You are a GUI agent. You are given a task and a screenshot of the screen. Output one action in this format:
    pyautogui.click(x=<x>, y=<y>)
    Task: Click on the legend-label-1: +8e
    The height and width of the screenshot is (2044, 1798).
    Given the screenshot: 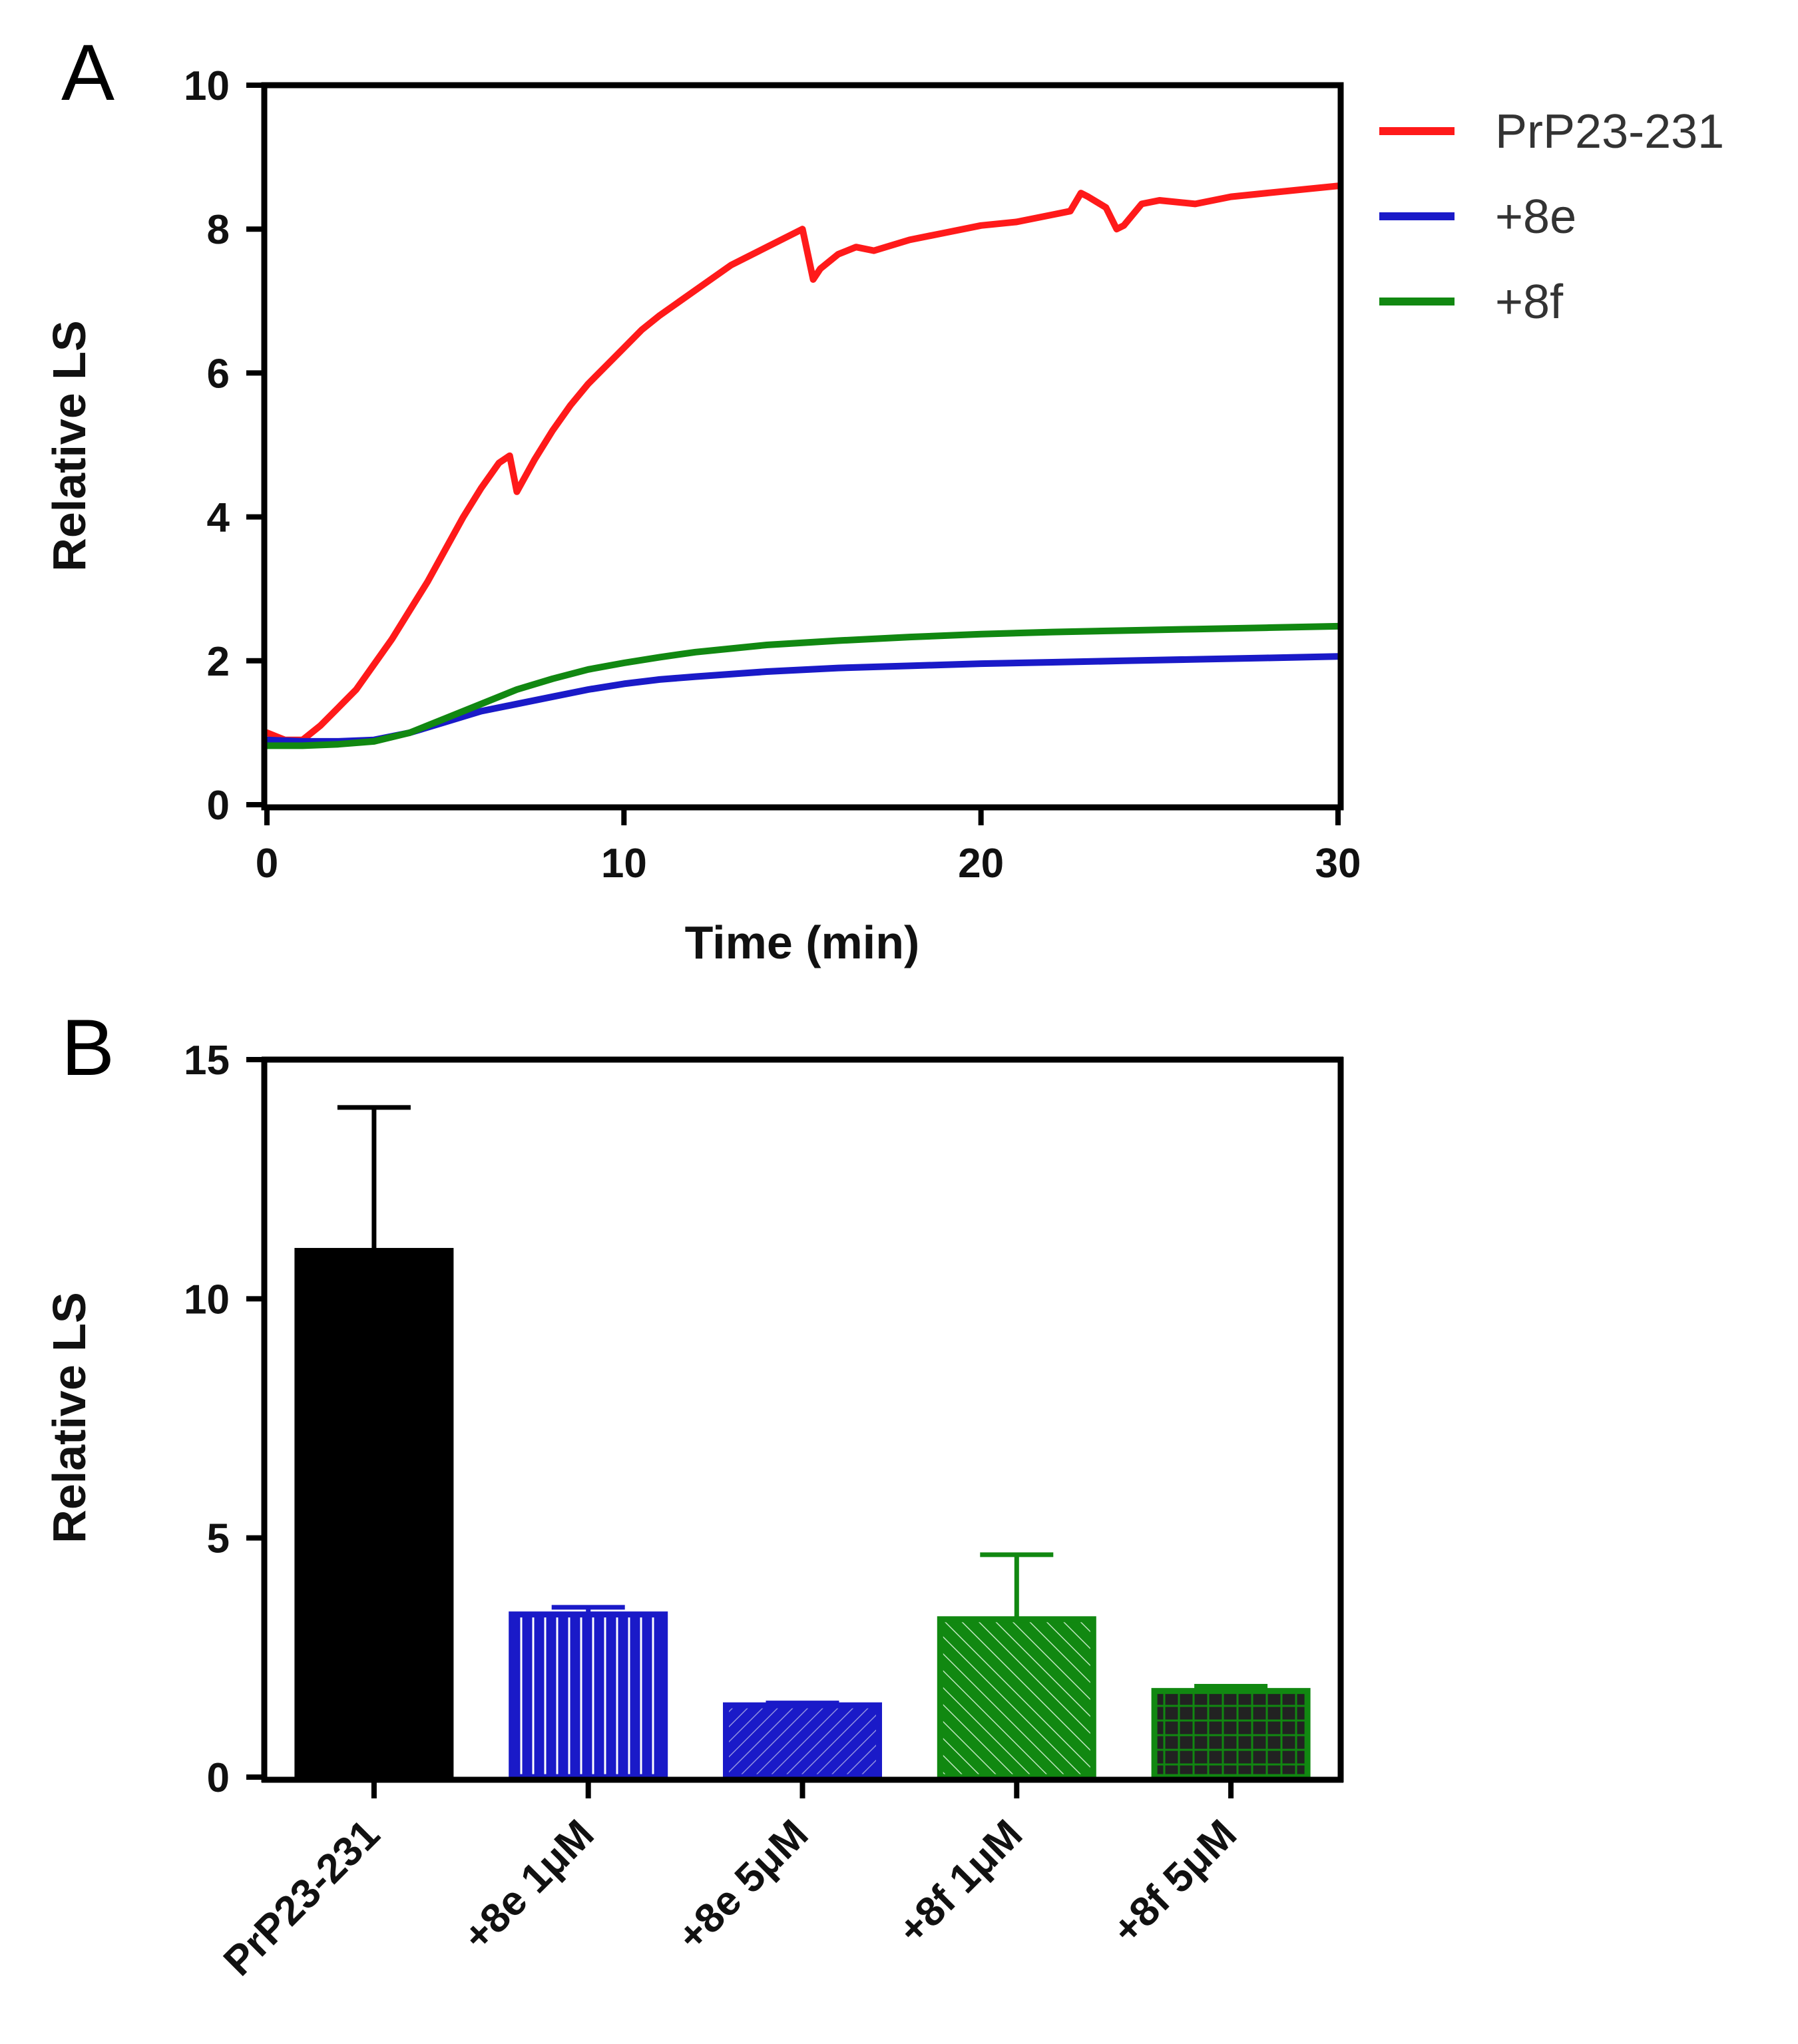 What is the action you would take?
    pyautogui.click(x=1536, y=217)
    